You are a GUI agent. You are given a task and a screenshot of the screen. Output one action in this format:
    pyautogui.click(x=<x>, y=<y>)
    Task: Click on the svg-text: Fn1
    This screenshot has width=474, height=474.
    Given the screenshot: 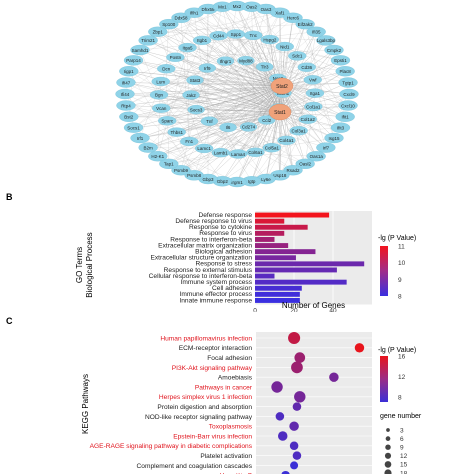 What is the action you would take?
    pyautogui.click(x=189, y=141)
    